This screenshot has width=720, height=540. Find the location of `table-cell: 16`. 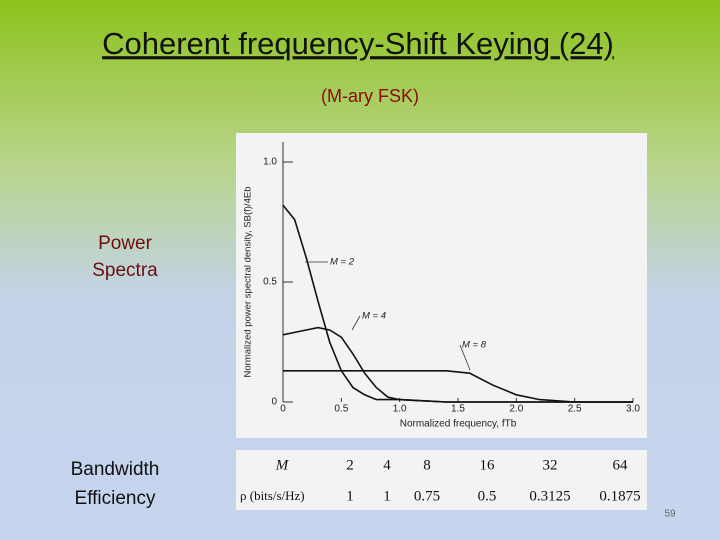

table-cell: 16 is located at coordinates (488, 465).